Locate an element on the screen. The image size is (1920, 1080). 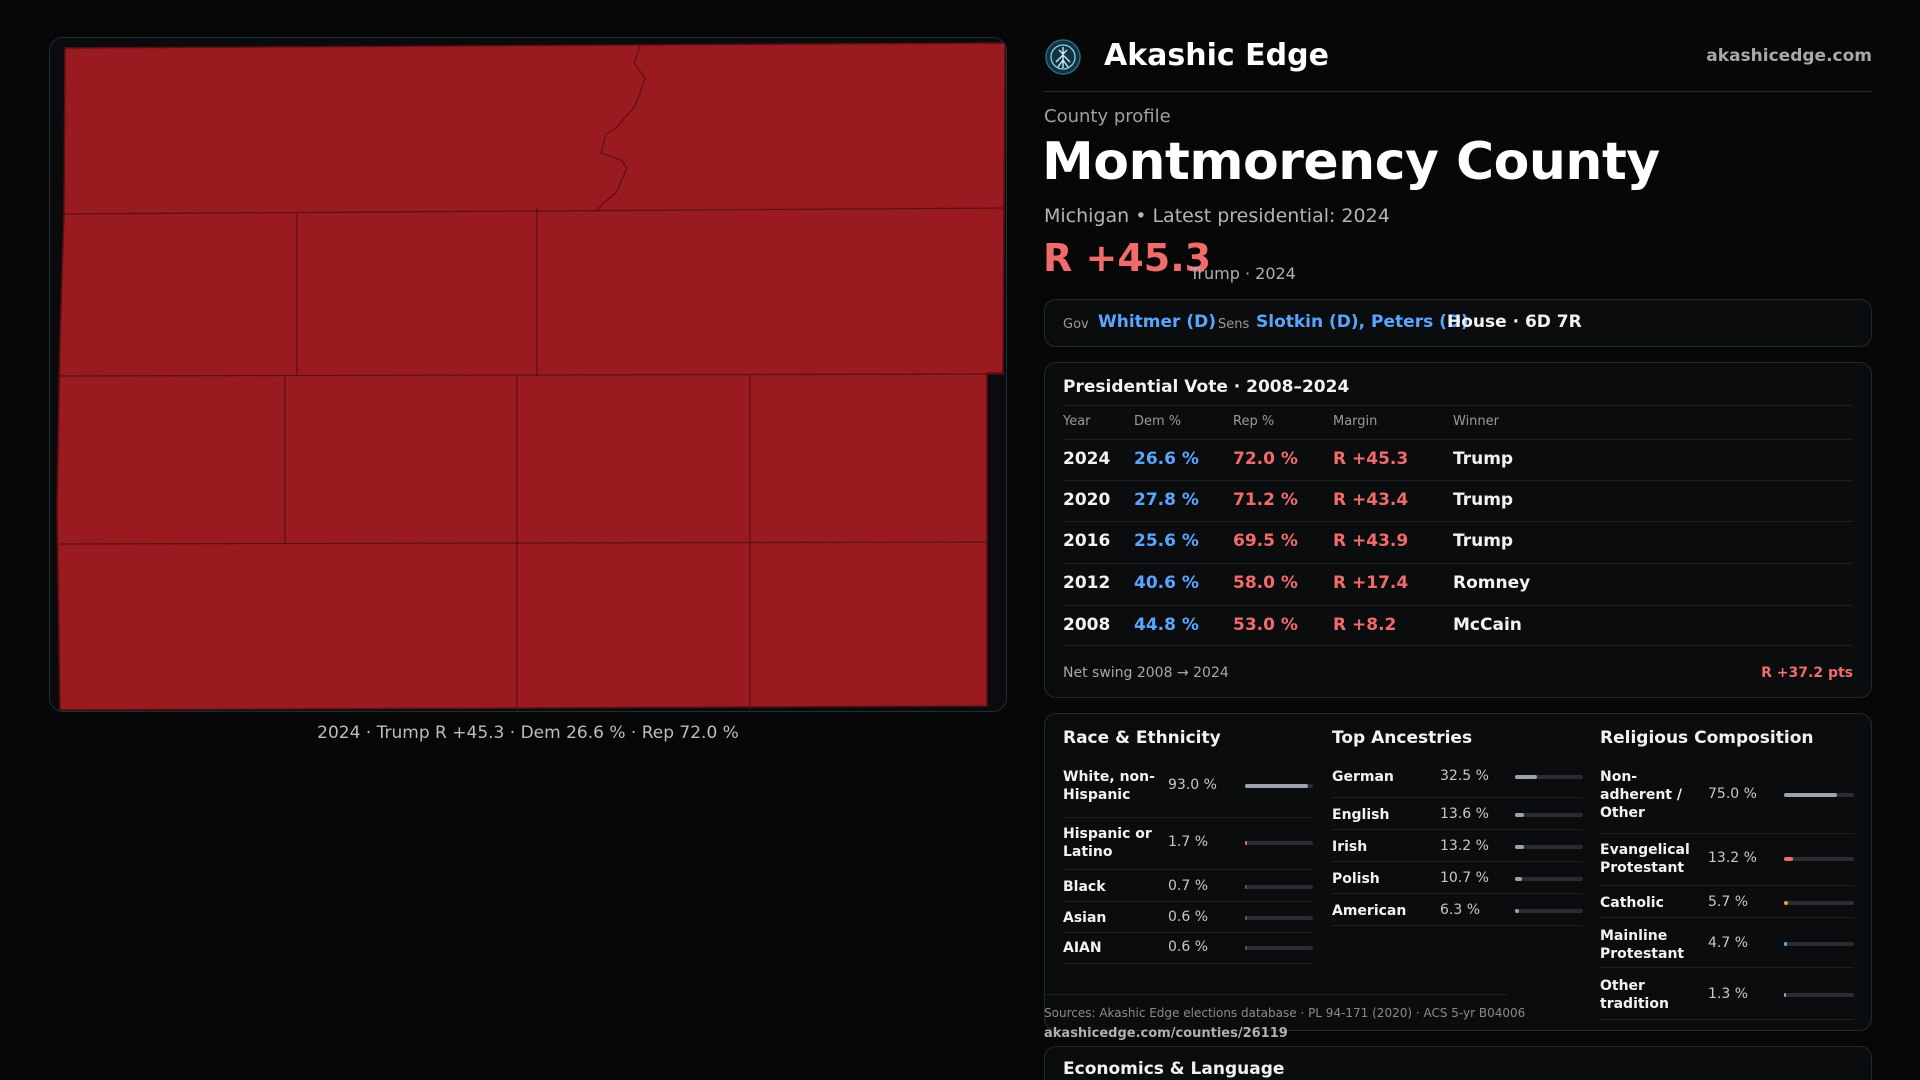
dem-cell: 26.6 % is located at coordinates (1166, 459).